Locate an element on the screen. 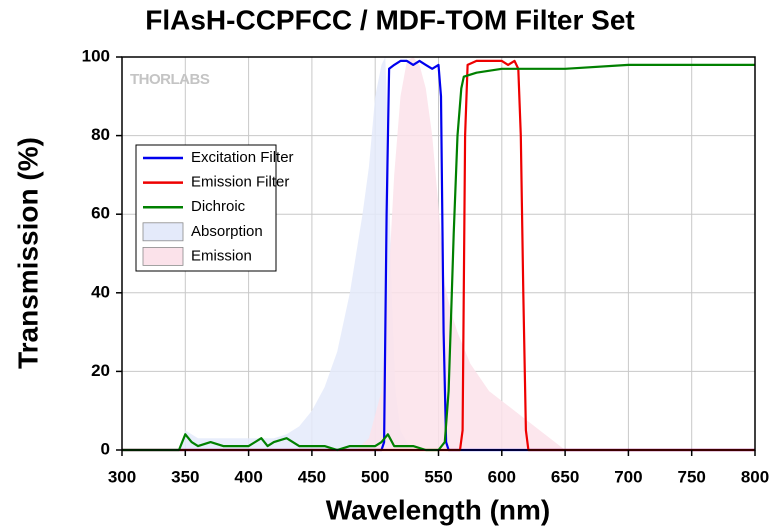  x-tick-label: 750 is located at coordinates (692, 476).